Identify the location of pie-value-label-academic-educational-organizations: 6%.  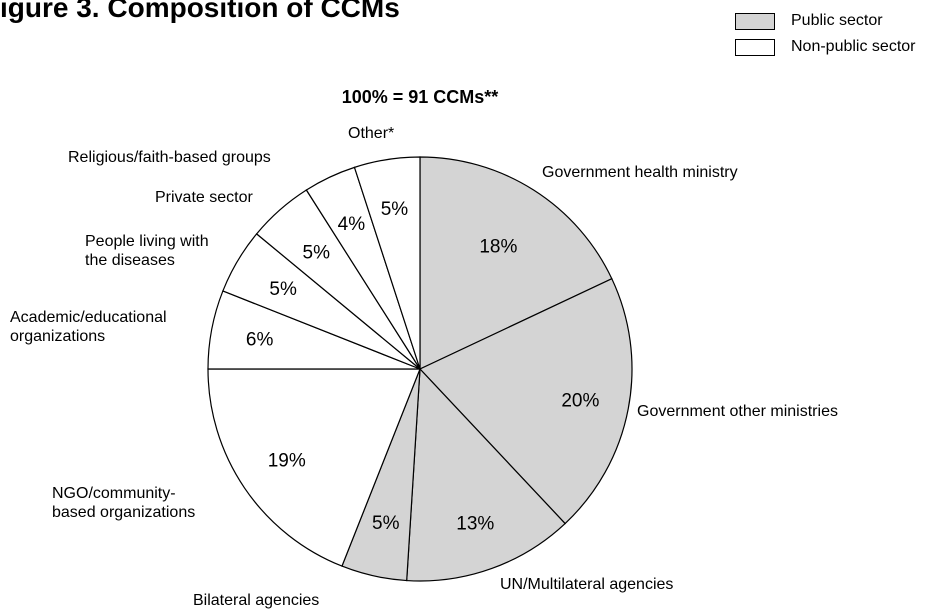
(260, 339).